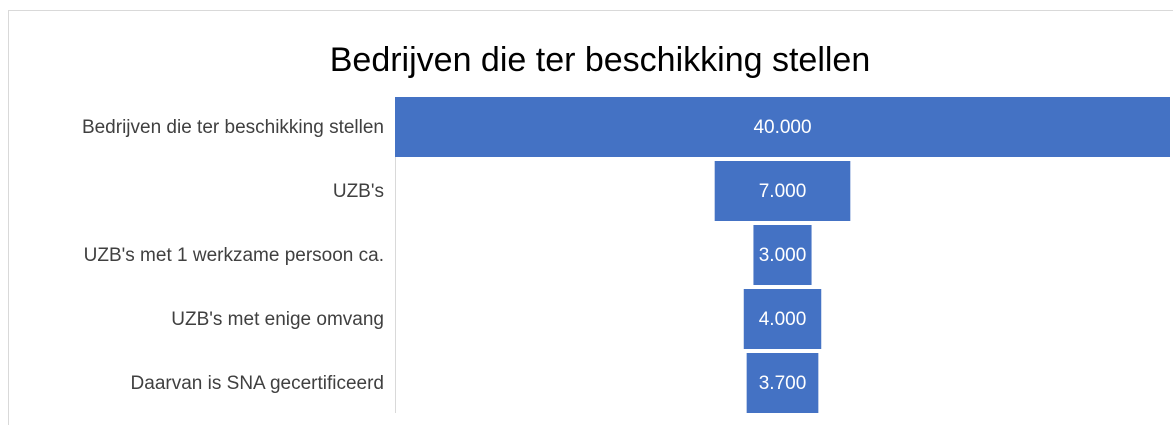 This screenshot has height=425, width=1173. I want to click on value-label: 7.000, so click(783, 191).